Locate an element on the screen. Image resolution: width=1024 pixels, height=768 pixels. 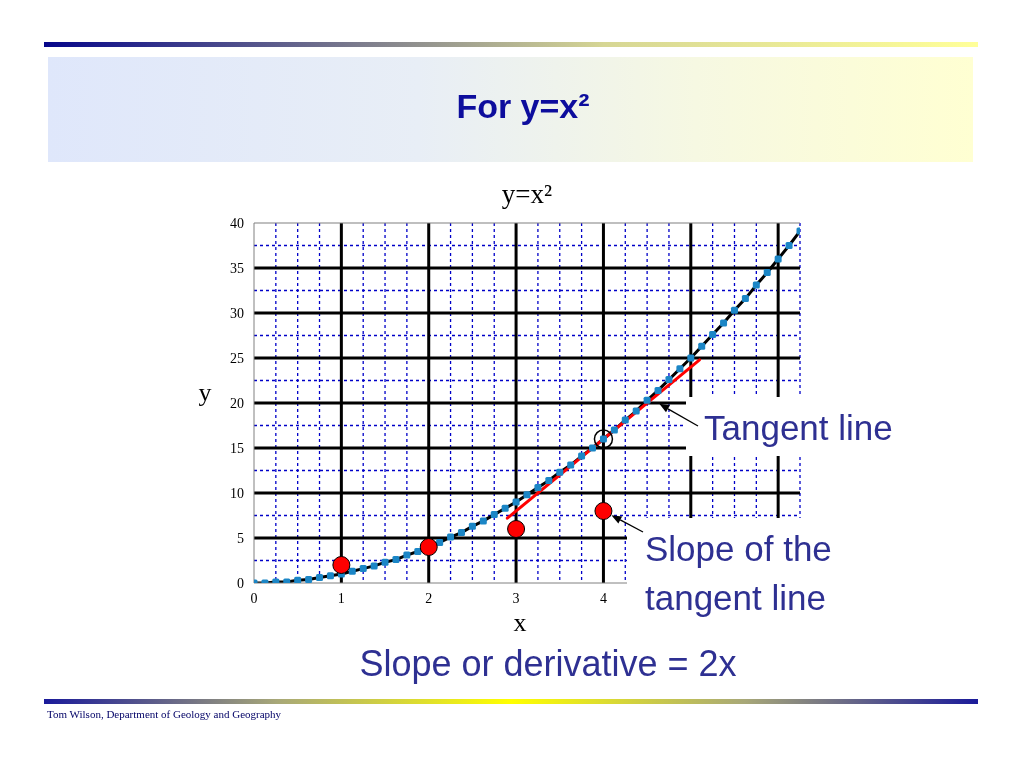
x-tick-label: 4 is located at coordinates (603, 598).